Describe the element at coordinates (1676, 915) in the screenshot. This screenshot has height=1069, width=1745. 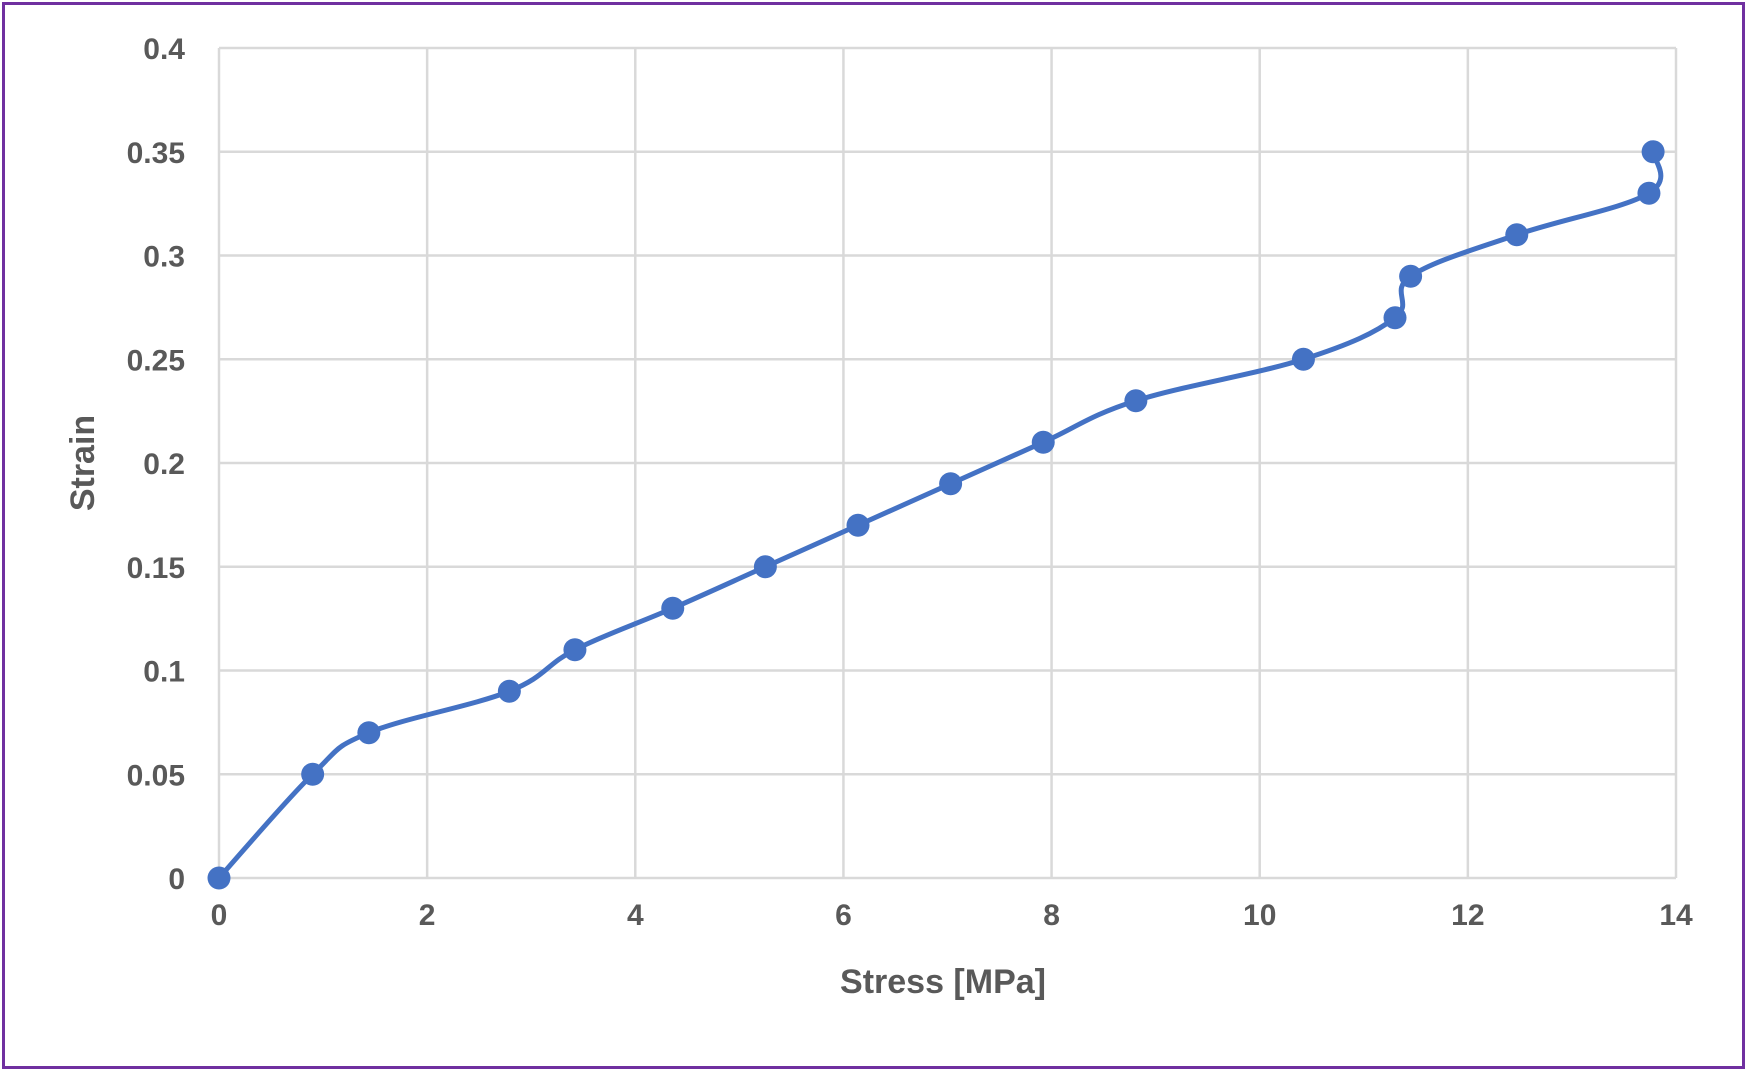
I see `x-tick-label: 14` at that location.